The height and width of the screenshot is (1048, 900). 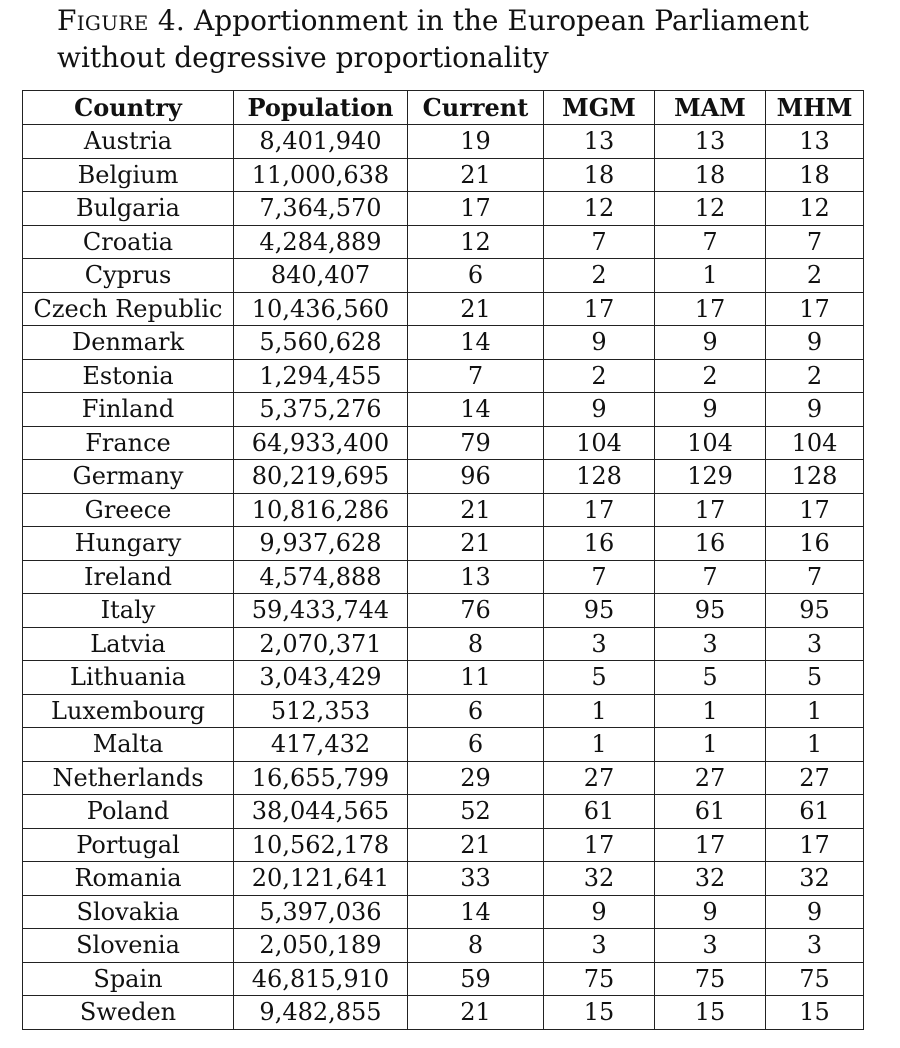 I want to click on table-row: Latvia 2,070,371 8 3 3 3, so click(x=443, y=643).